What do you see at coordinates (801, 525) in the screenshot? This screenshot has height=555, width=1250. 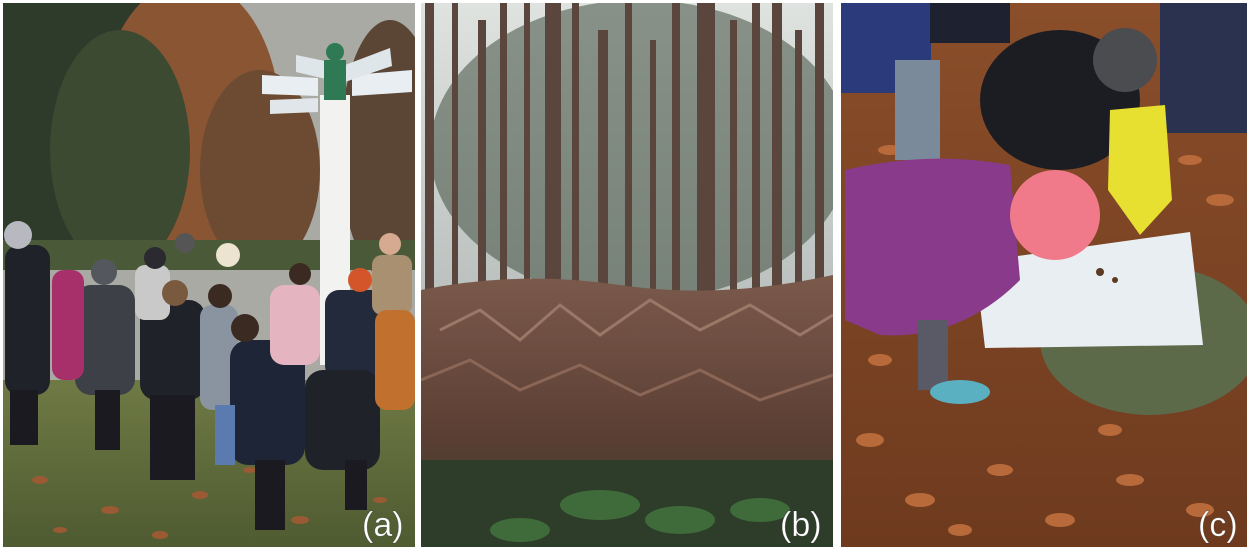 I see `panel-label: (b)` at bounding box center [801, 525].